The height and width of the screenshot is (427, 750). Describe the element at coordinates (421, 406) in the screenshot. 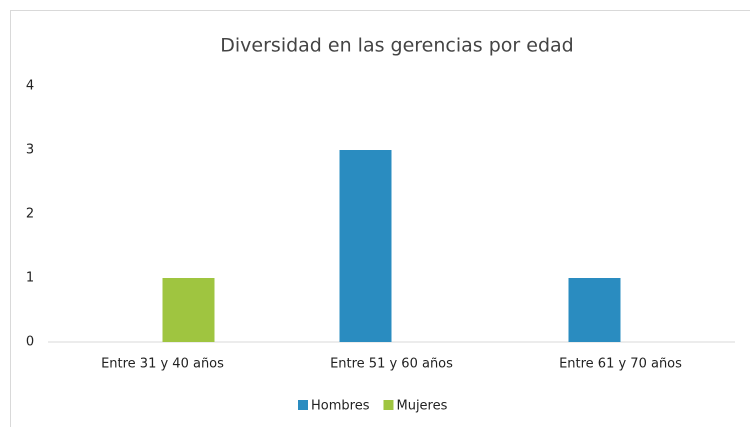

I see `legend-label: Mujeres` at that location.